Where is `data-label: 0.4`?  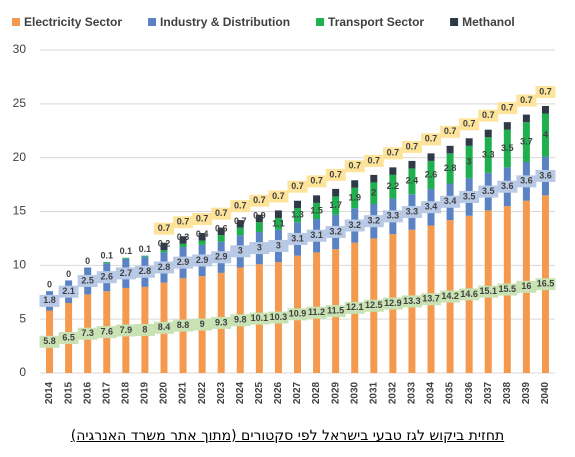
data-label: 0.4 is located at coordinates (202, 234).